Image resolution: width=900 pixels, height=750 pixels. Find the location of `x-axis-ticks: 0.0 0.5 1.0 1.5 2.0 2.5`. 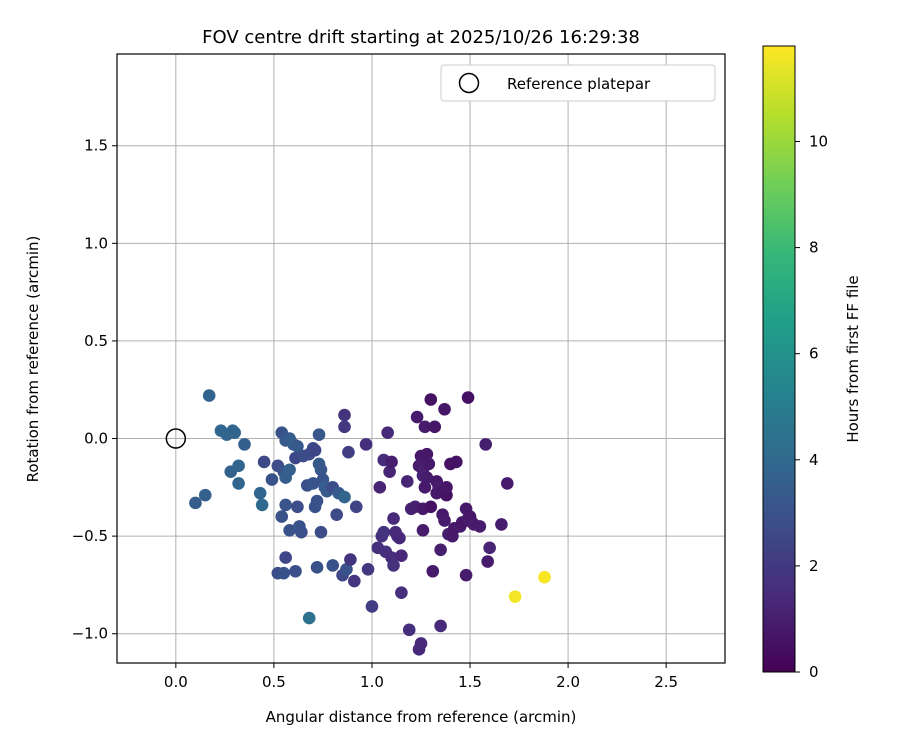

x-axis-ticks: 0.0 0.5 1.0 1.5 2.0 2.5 is located at coordinates (421, 677).